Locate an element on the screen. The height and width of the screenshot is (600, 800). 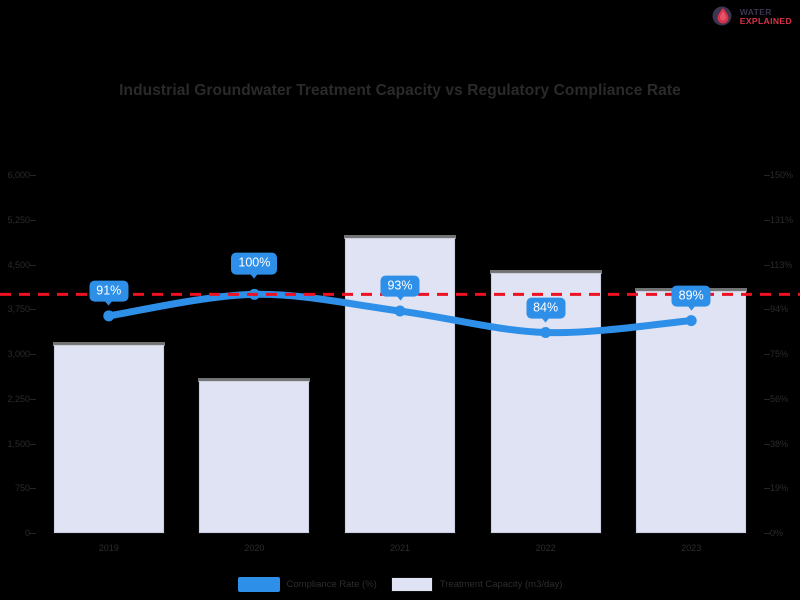
legend-swatch-bar is located at coordinates (411, 584).